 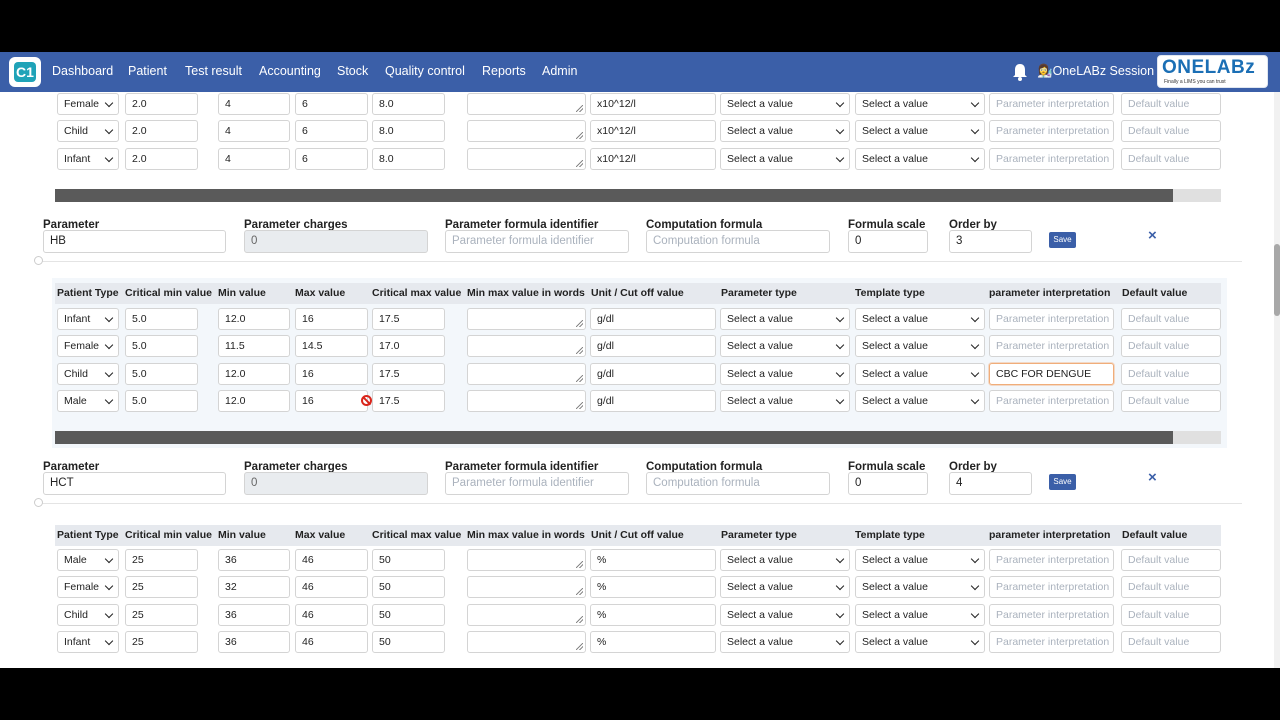 I want to click on min-value-input: 11.5, so click(x=254, y=346).